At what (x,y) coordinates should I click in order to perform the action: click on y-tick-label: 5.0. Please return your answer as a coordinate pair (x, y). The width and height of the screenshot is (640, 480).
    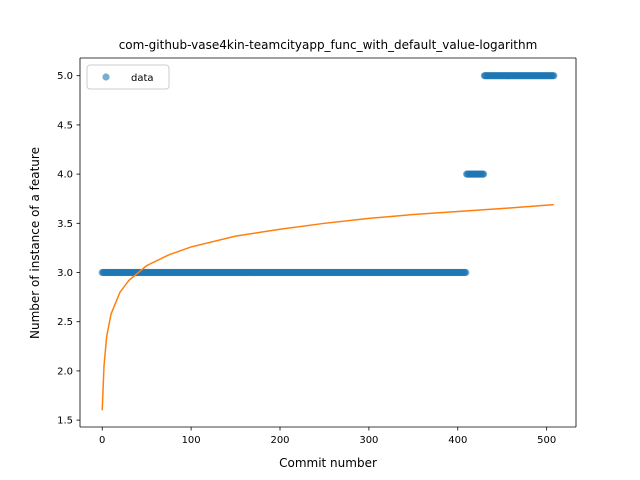
    Looking at the image, I should click on (65, 76).